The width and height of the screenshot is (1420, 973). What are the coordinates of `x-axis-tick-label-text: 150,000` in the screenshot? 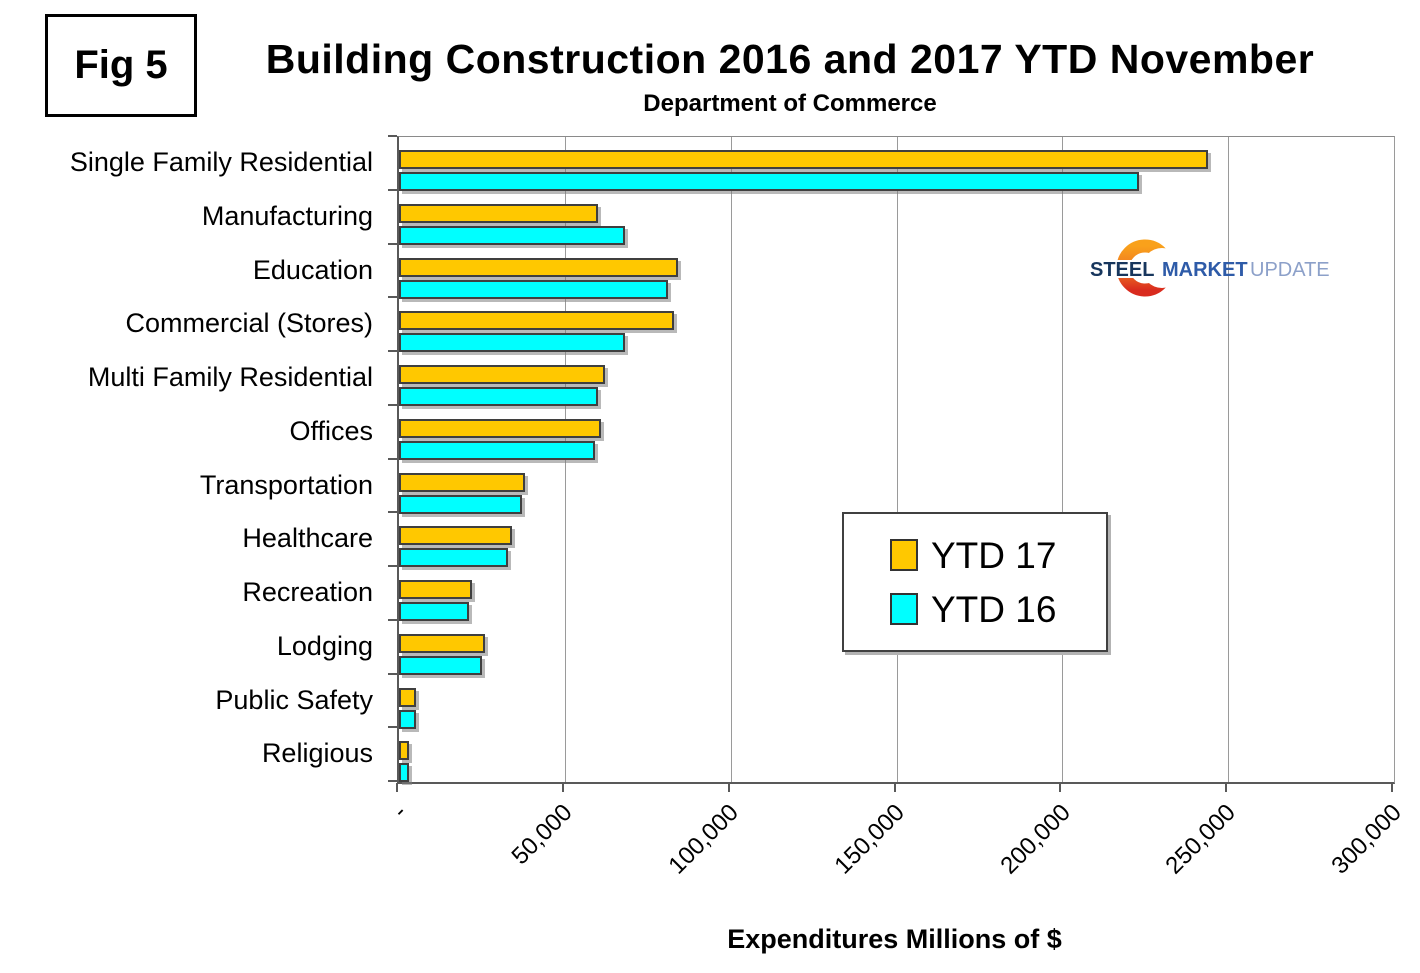 It's located at (869, 839).